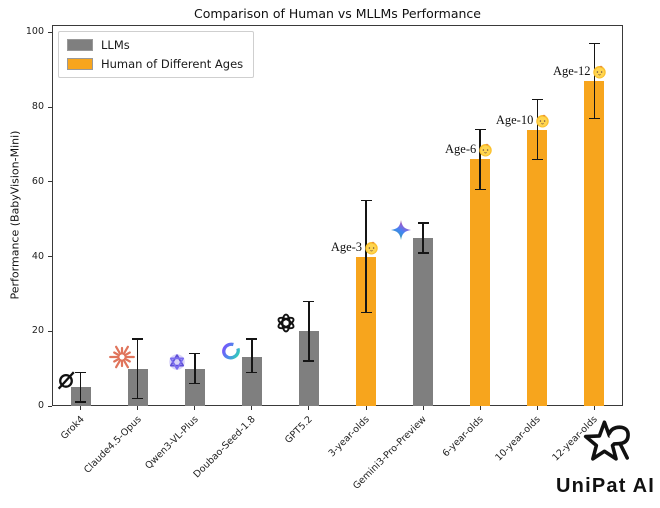  What do you see at coordinates (514, 119) in the screenshot?
I see `age-annotation-label: Age-10` at bounding box center [514, 119].